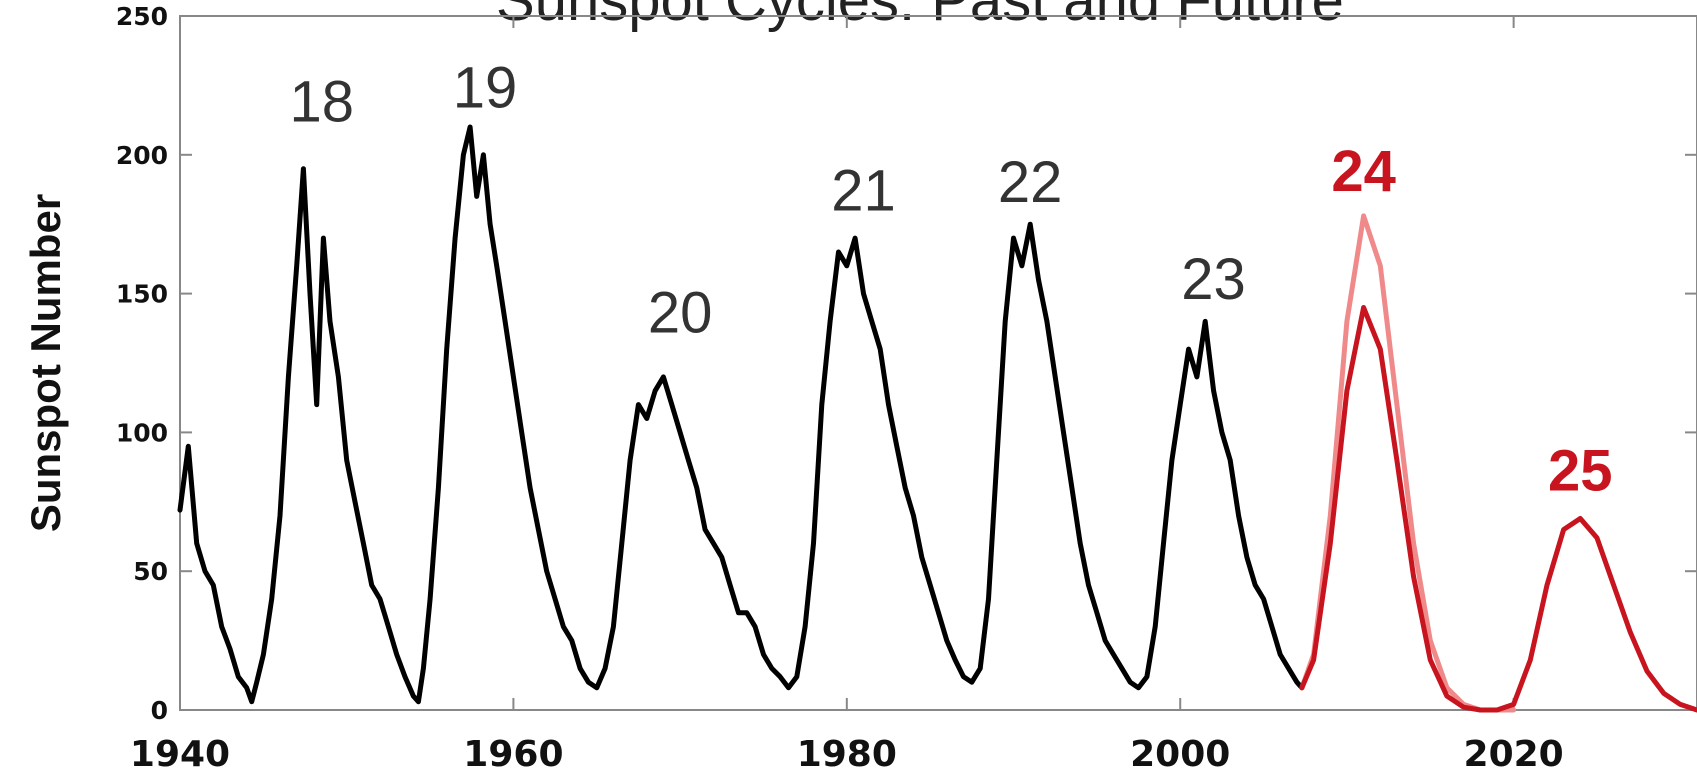 The height and width of the screenshot is (778, 1697). I want to click on x-tick-label: 2000, so click(1180, 754).